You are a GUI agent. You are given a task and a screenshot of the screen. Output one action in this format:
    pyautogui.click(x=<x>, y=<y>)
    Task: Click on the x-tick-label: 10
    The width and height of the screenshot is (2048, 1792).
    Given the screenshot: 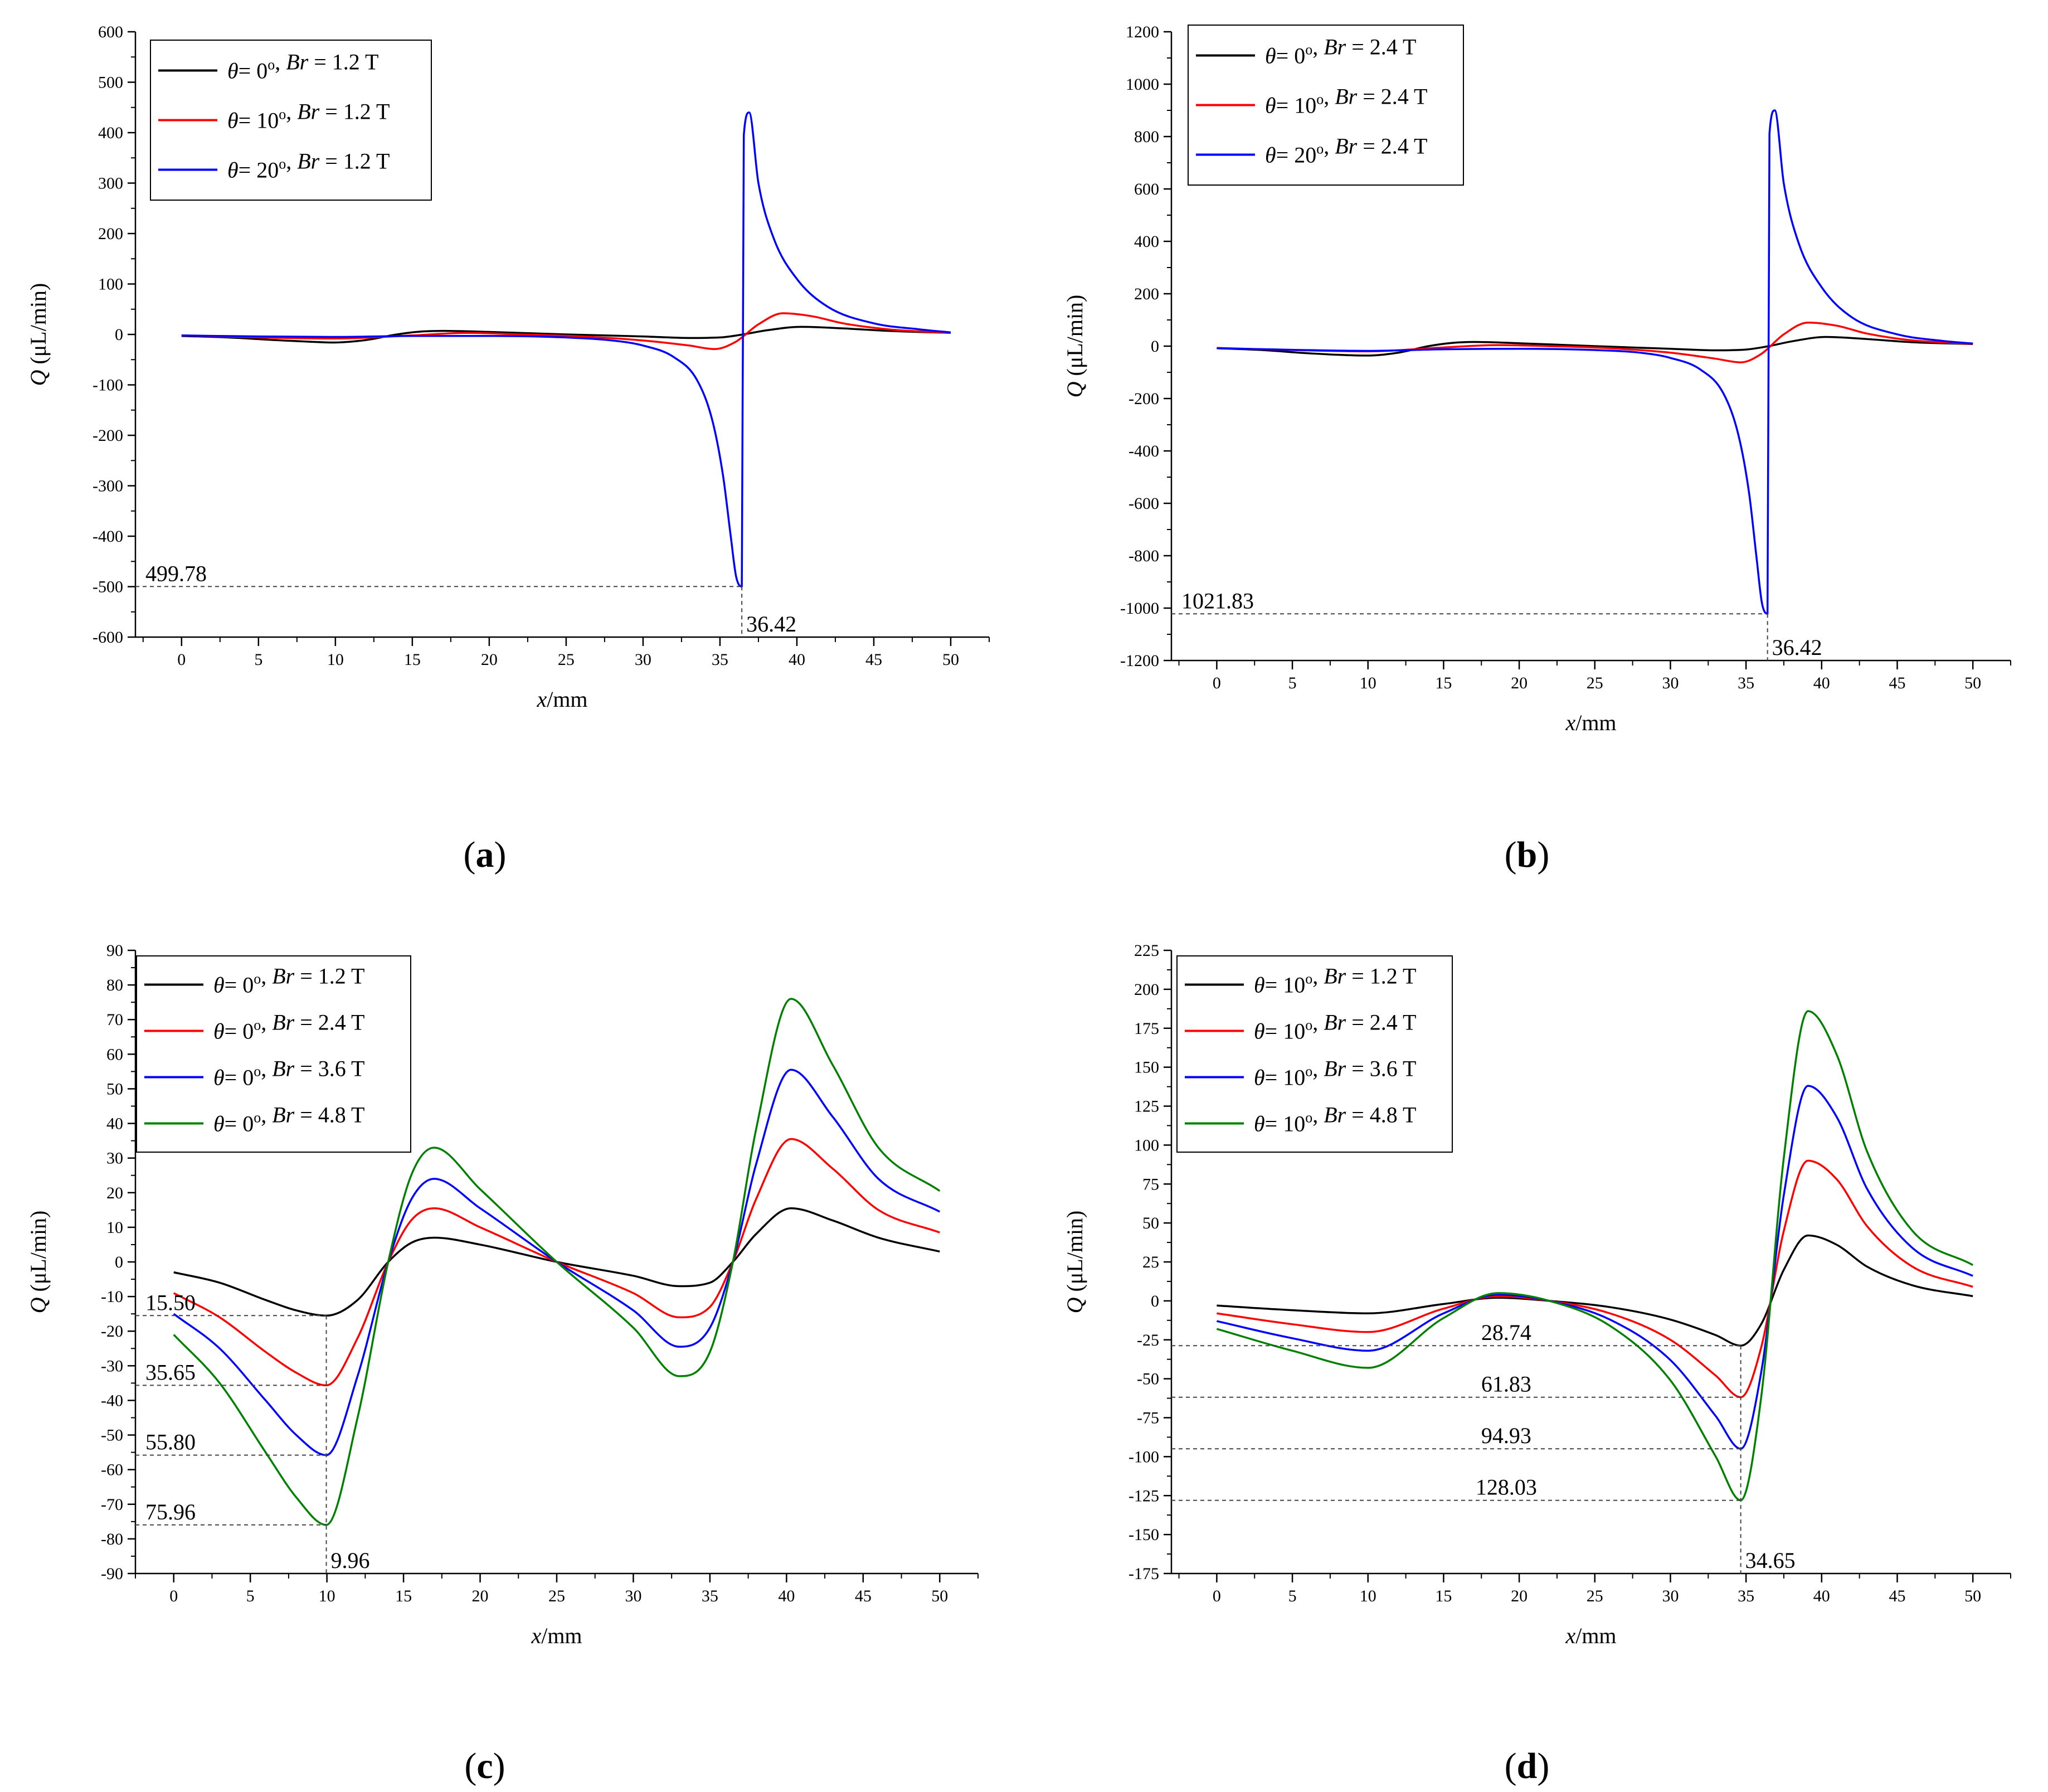 What is the action you would take?
    pyautogui.click(x=335, y=660)
    